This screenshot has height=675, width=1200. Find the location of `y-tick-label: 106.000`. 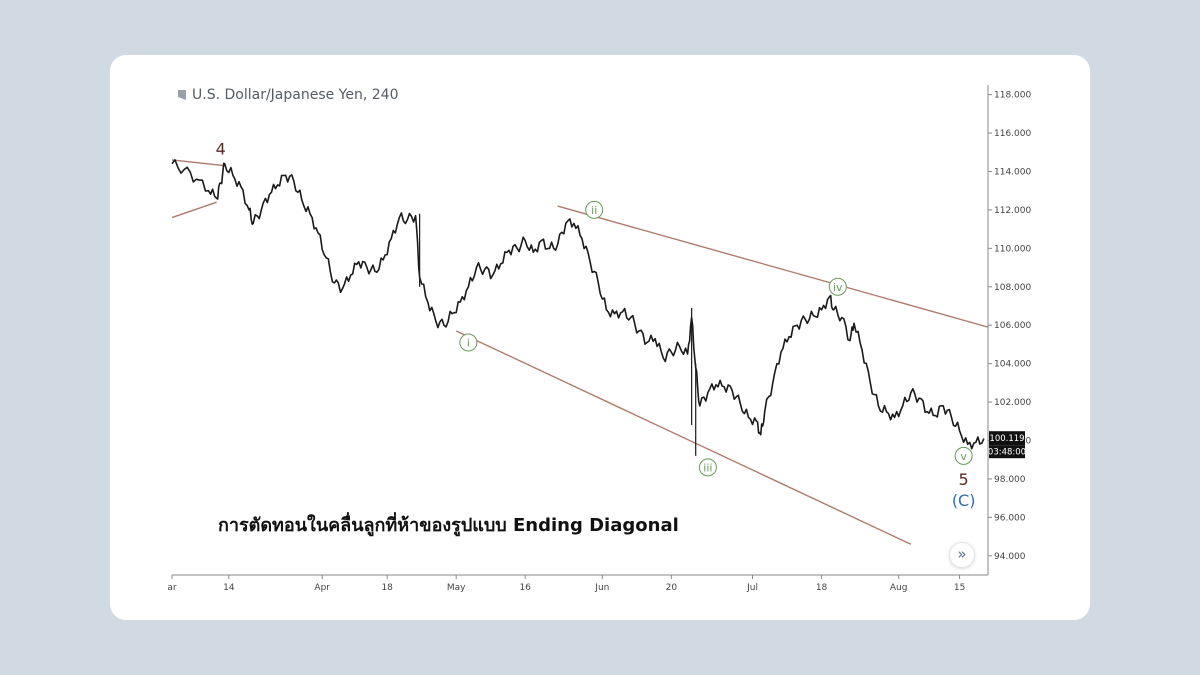

y-tick-label: 106.000 is located at coordinates (1012, 326).